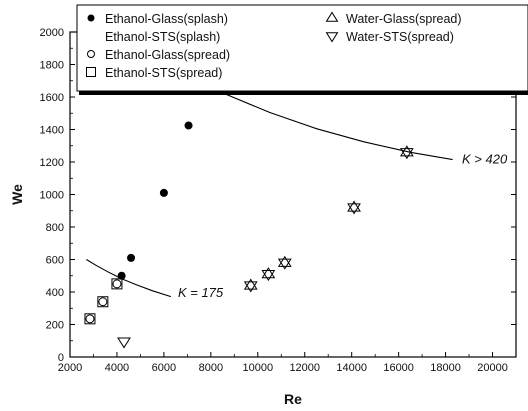  Describe the element at coordinates (70, 368) in the screenshot. I see `x-tick-label: 2000` at that location.